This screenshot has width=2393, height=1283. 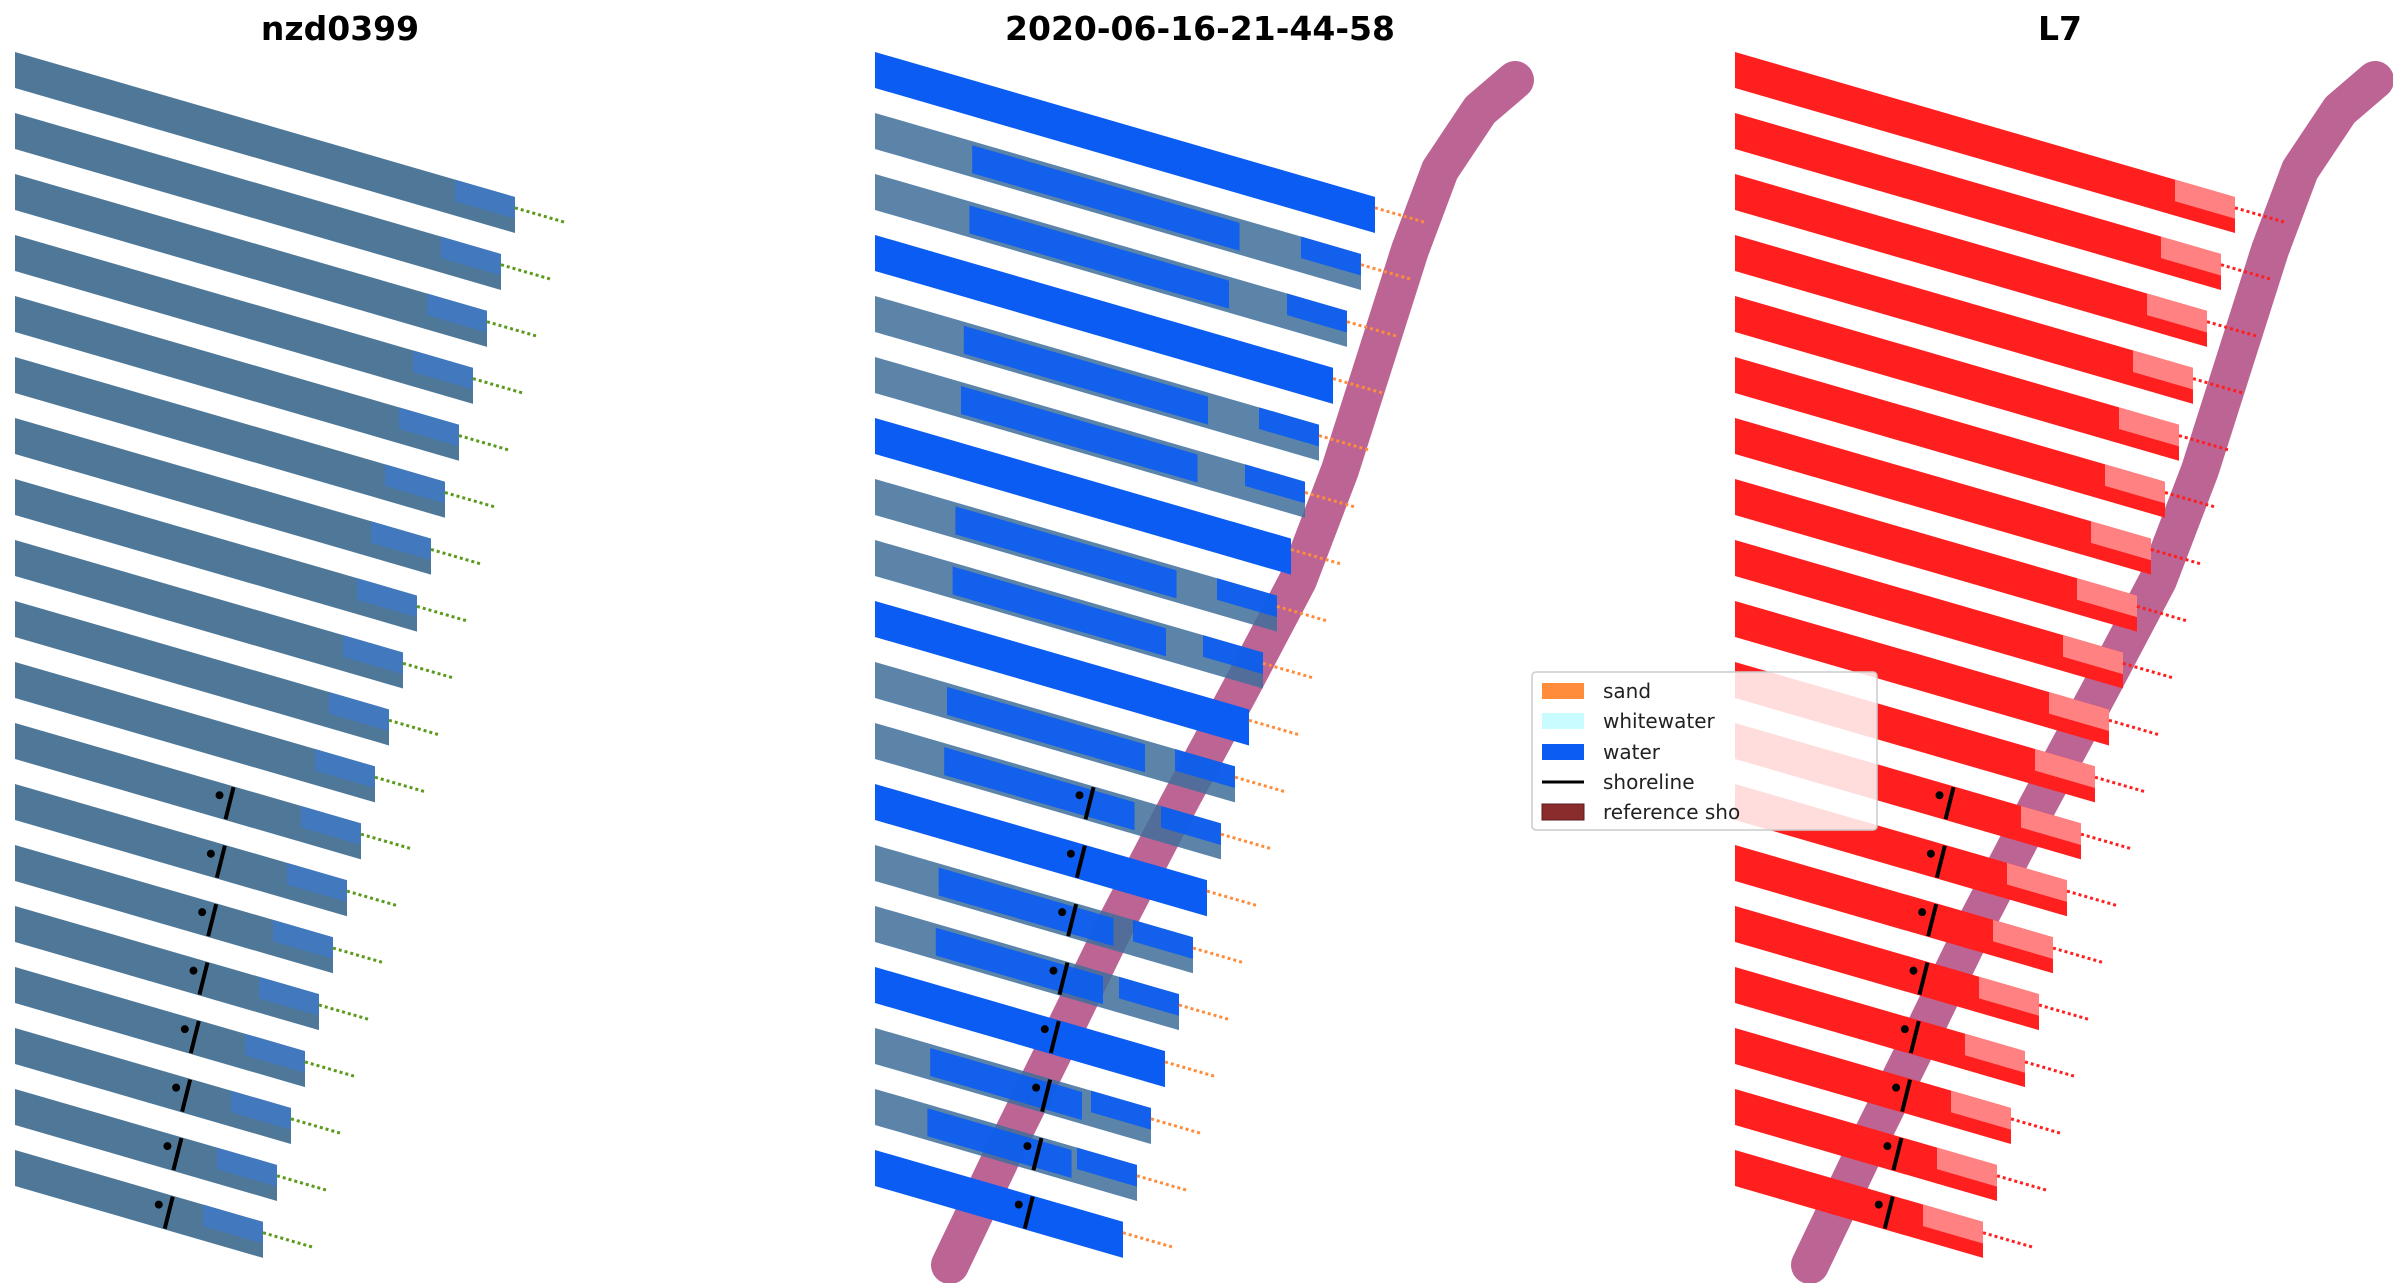 I want to click on legend-frame, so click(x=1704, y=751).